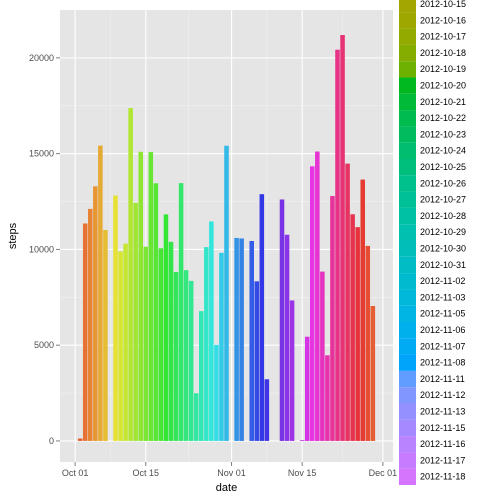 This screenshot has height=504, width=504. I want to click on x-tick-label: Nov 01, so click(231, 473).